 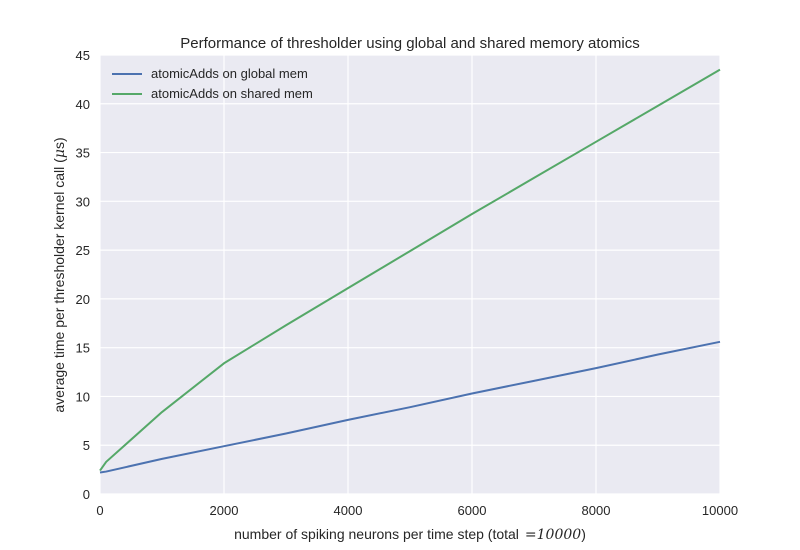 What do you see at coordinates (472, 510) in the screenshot?
I see `x-tick-label: 6000` at bounding box center [472, 510].